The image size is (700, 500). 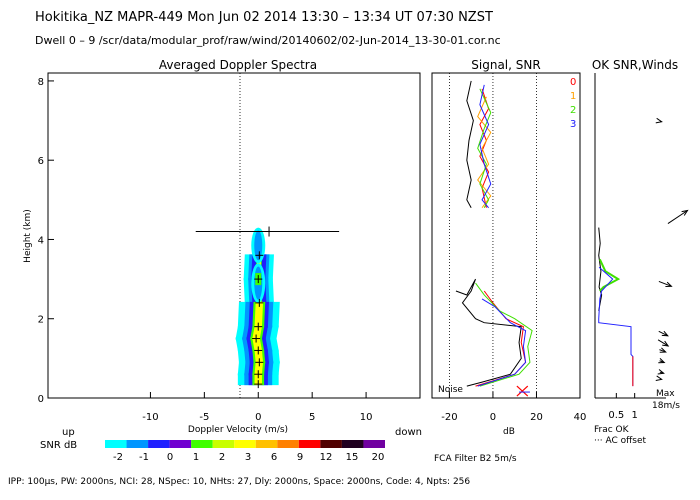 What do you see at coordinates (41, 161) in the screenshot?
I see `height-tick-label-3: 6` at bounding box center [41, 161].